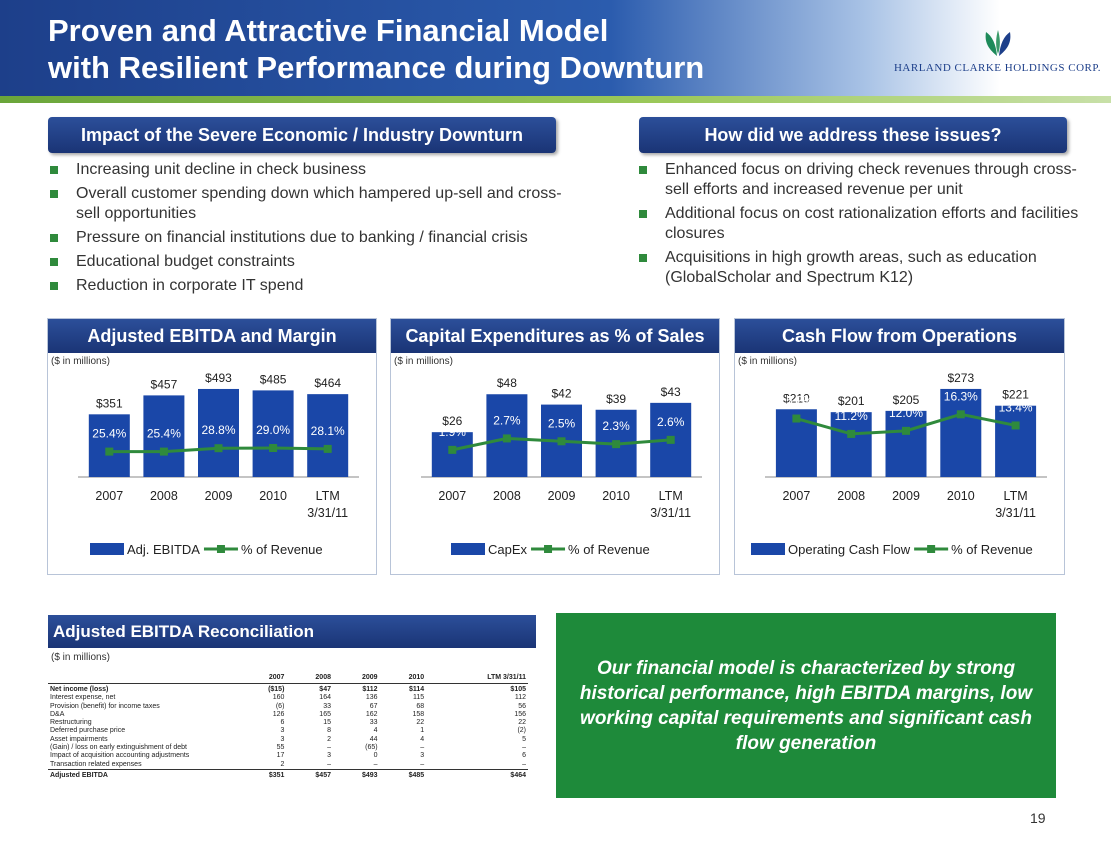 The height and width of the screenshot is (849, 1111). I want to click on table-cell: 164, so click(325, 698).